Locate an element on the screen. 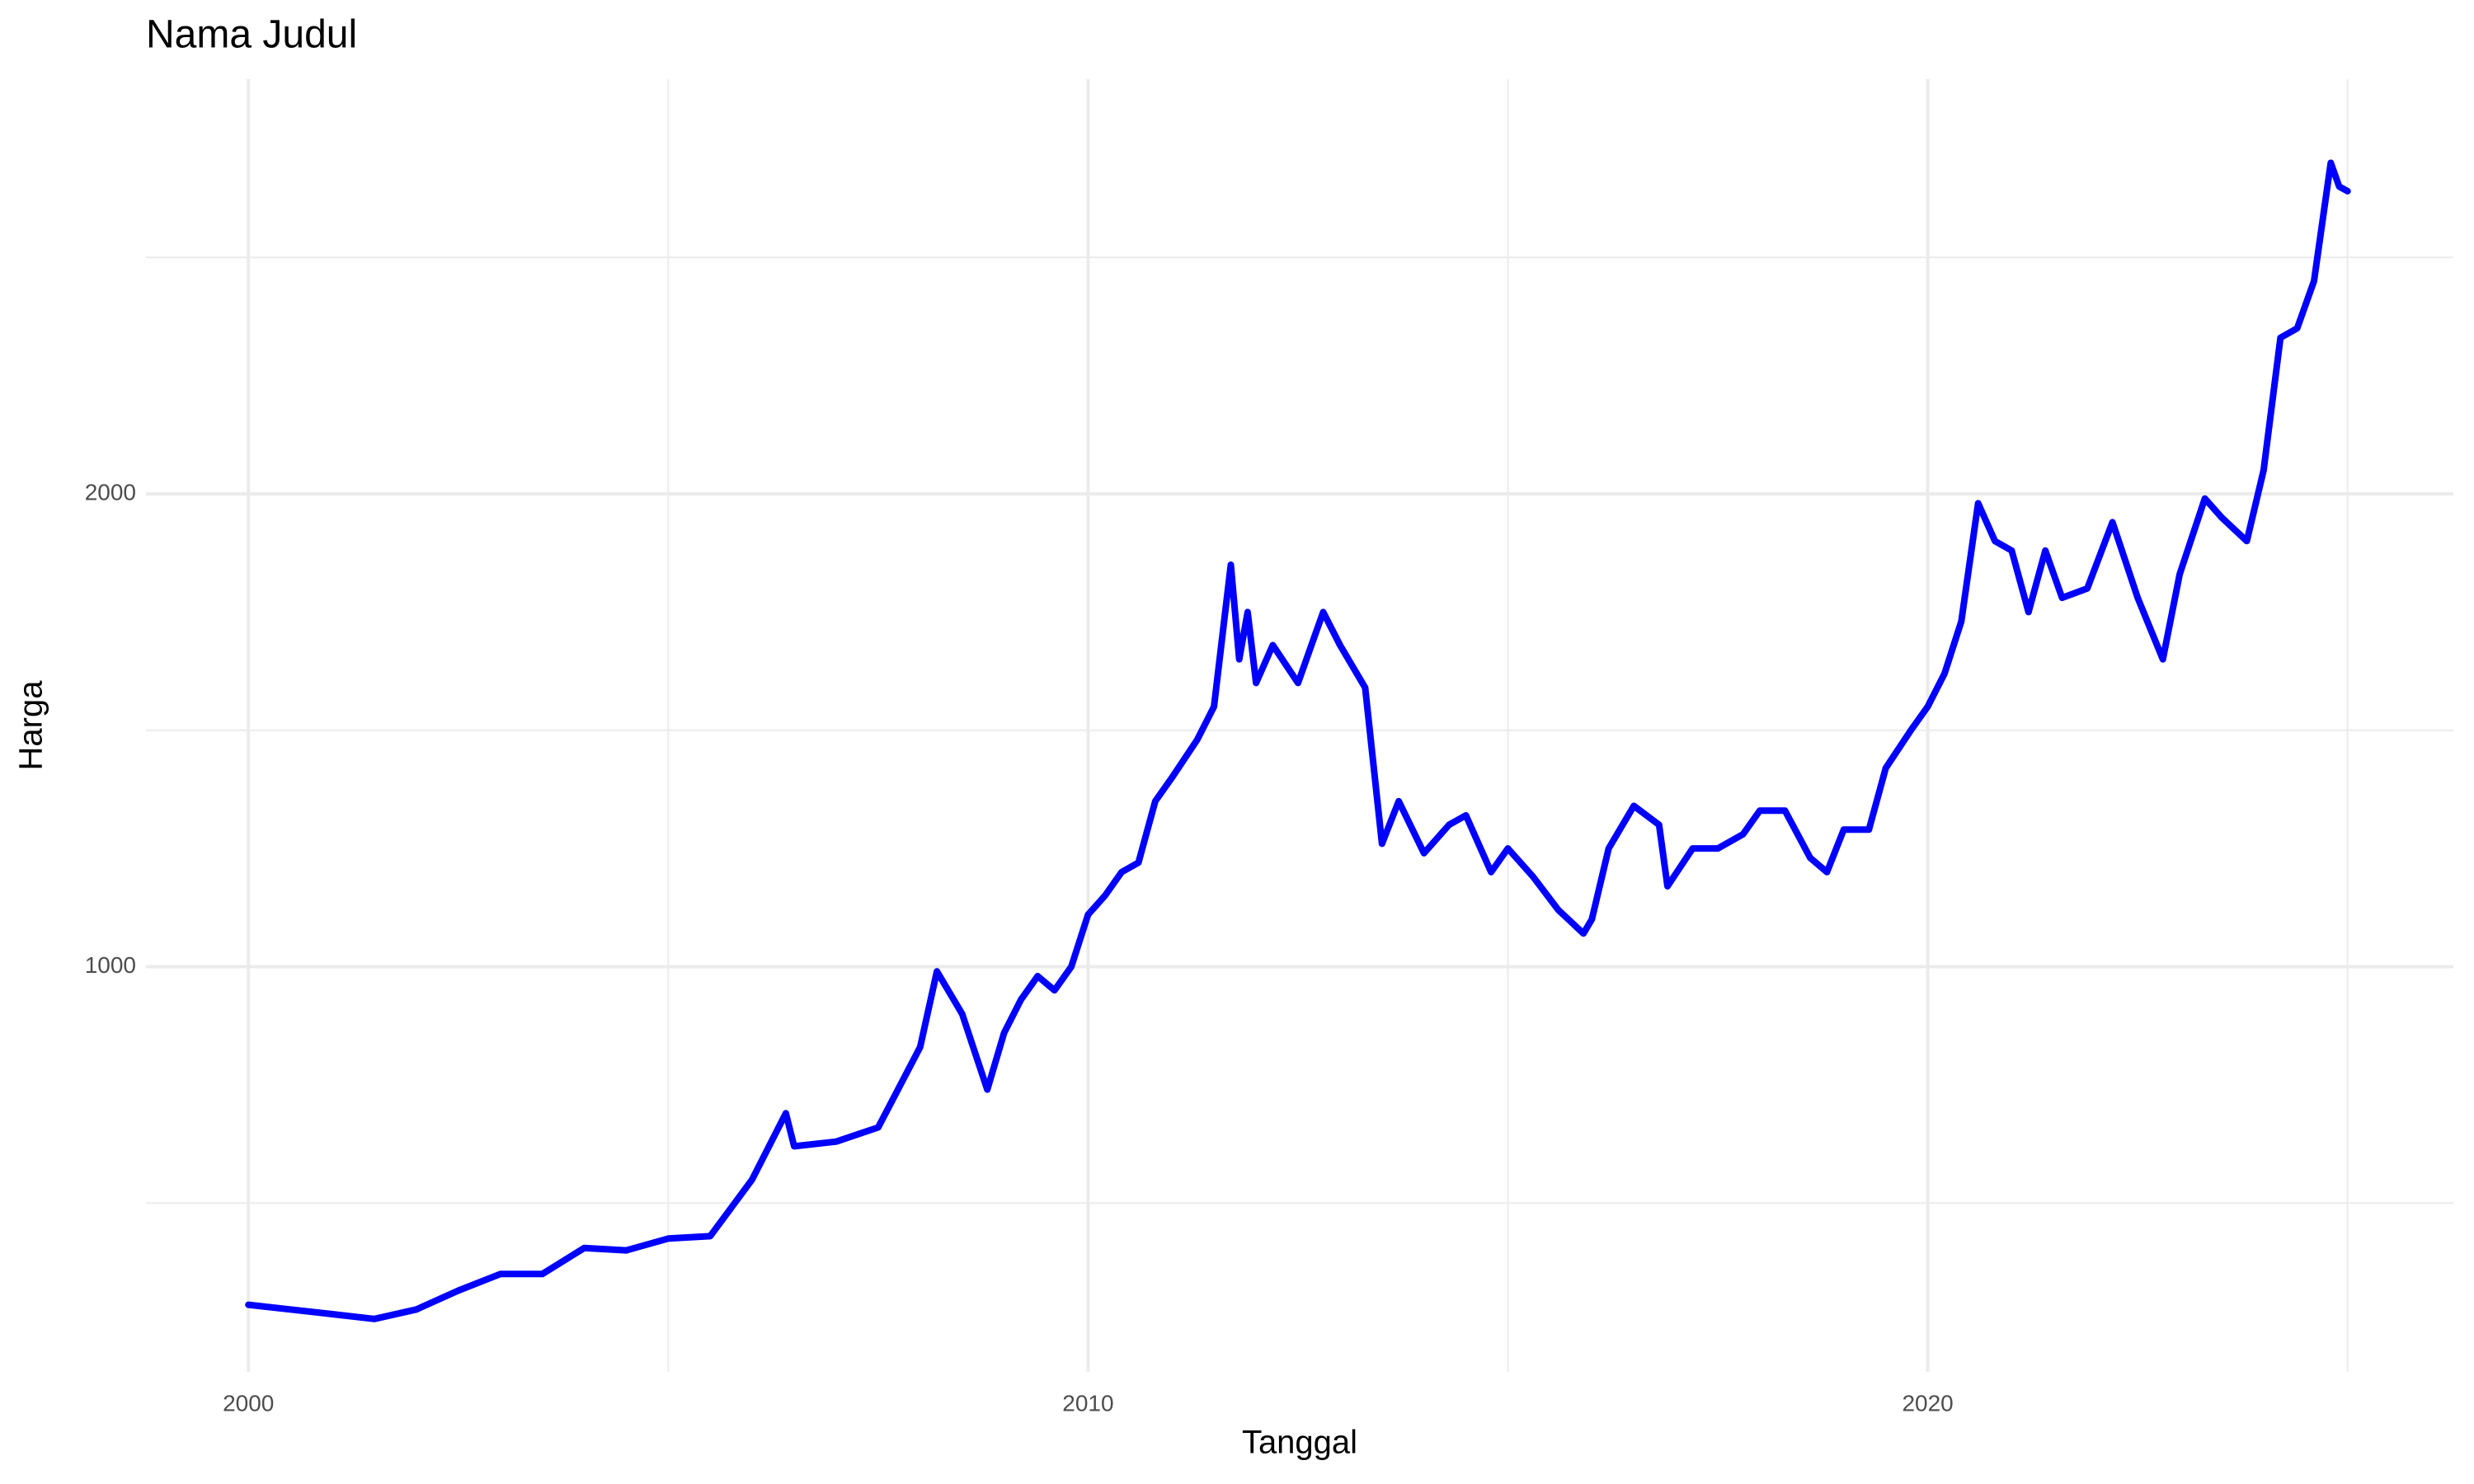 This screenshot has width=2474, height=1484. x-axis-title: Tanggal is located at coordinates (1299, 1443).